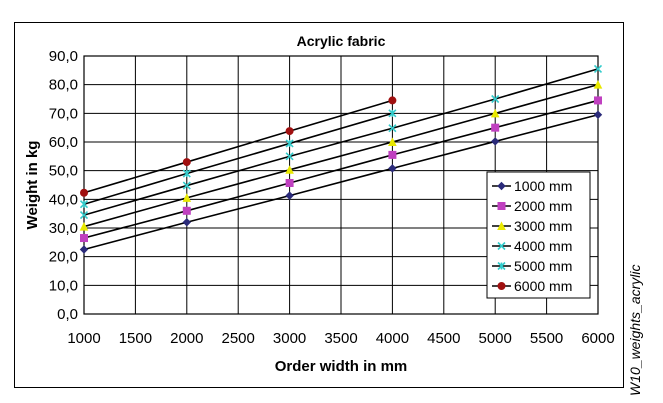 The width and height of the screenshot is (663, 403). I want to click on y-axis-label: Weight in kg, so click(32, 185).